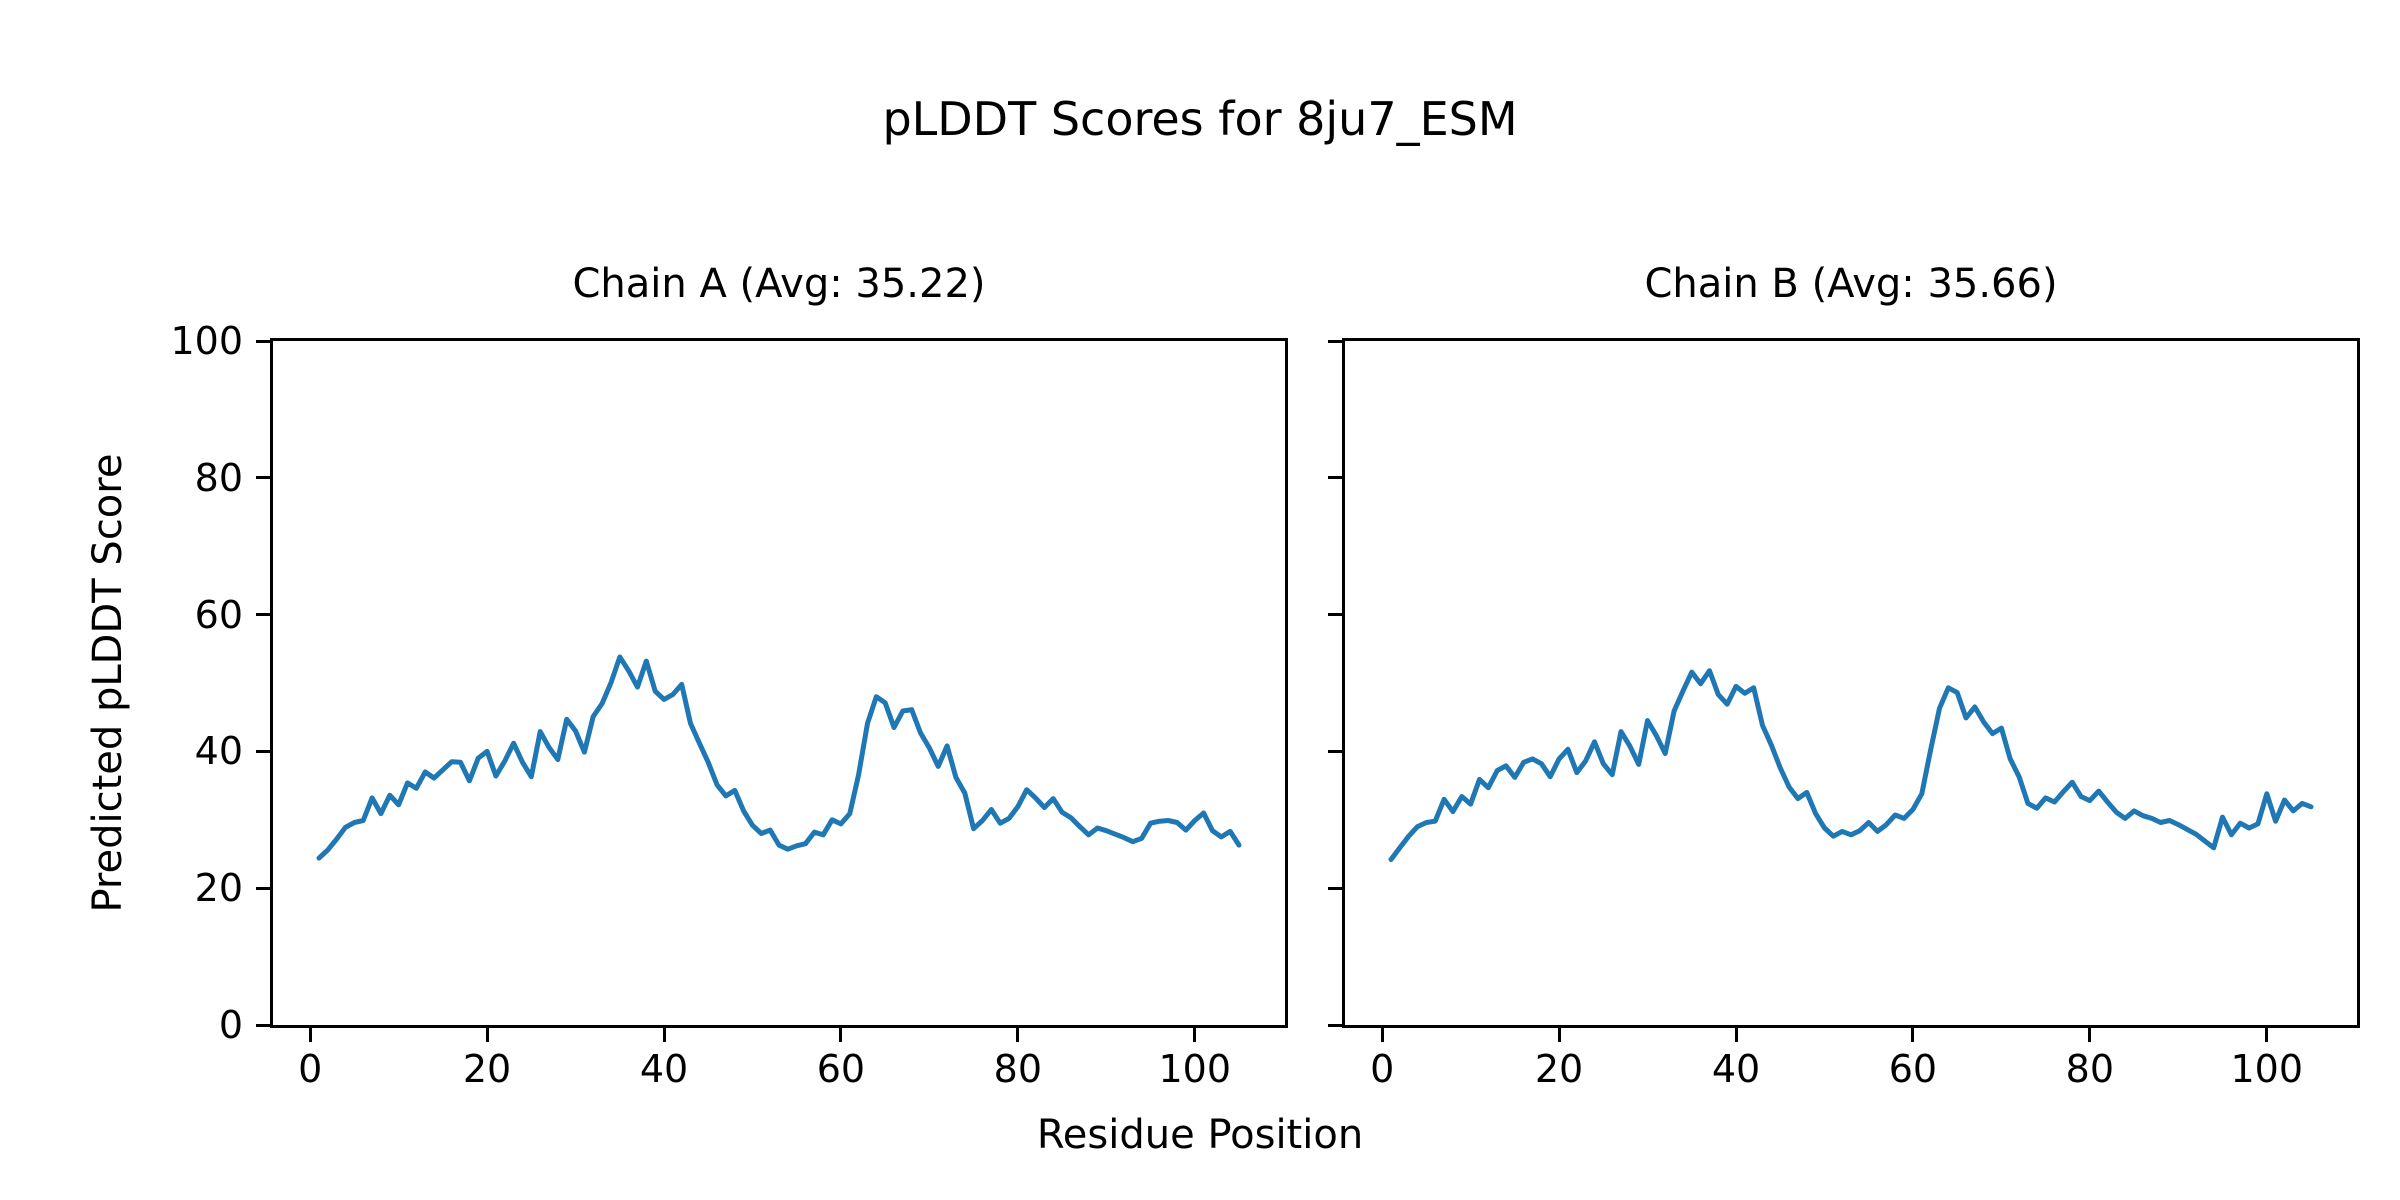 The image size is (2400, 1200). Describe the element at coordinates (108, 683) in the screenshot. I see `y-axis-label: Predicted pLDDT Score` at that location.